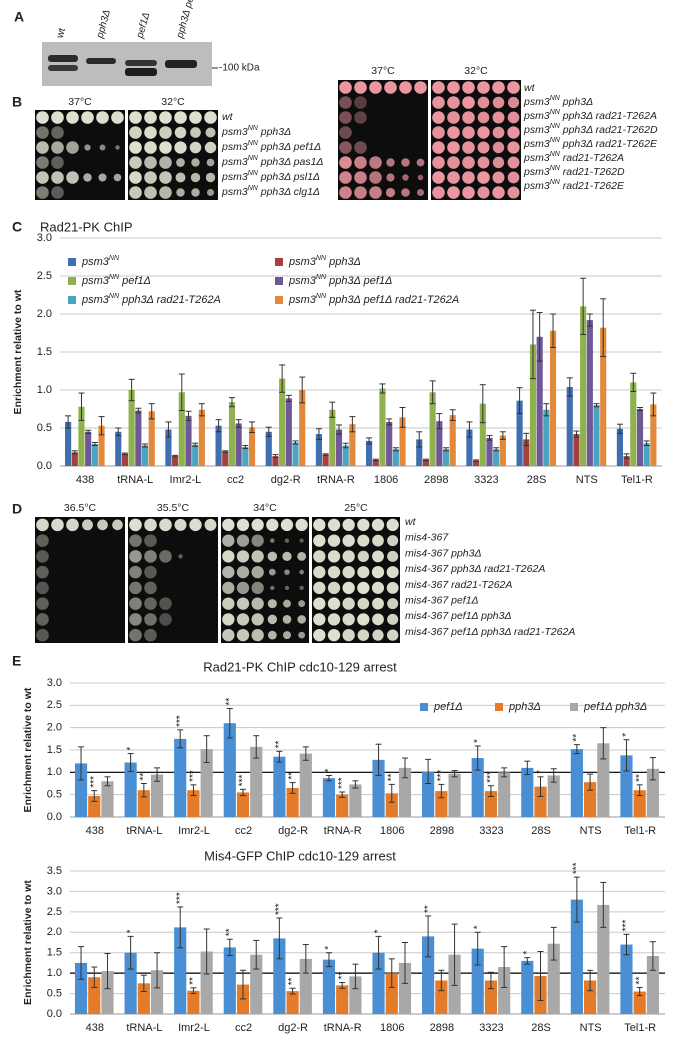 The image size is (674, 1041). Describe the element at coordinates (101, 61) in the screenshot. I see `blot-band` at that location.